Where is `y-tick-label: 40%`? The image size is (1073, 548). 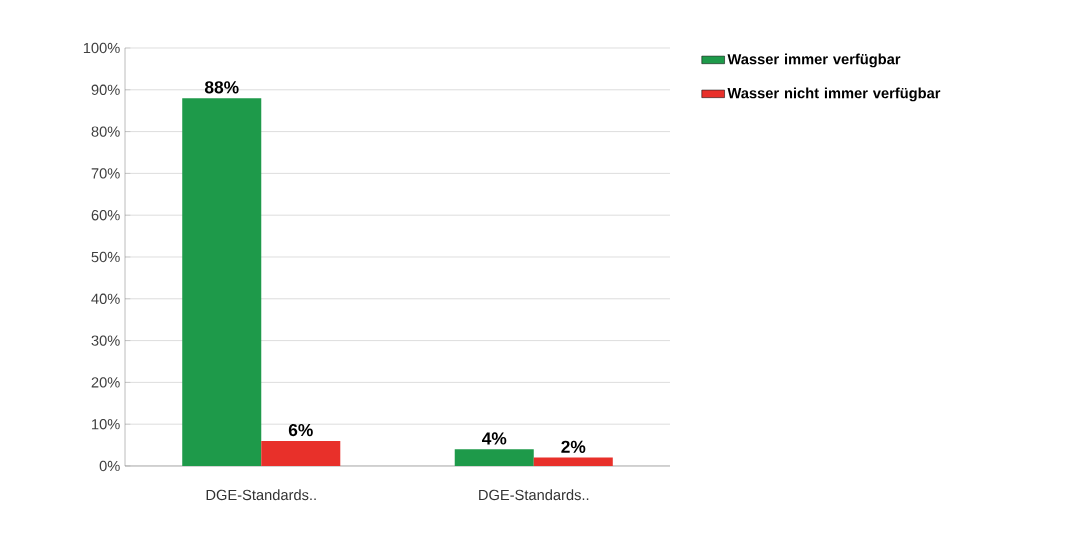
y-tick-label: 40% is located at coordinates (105, 298).